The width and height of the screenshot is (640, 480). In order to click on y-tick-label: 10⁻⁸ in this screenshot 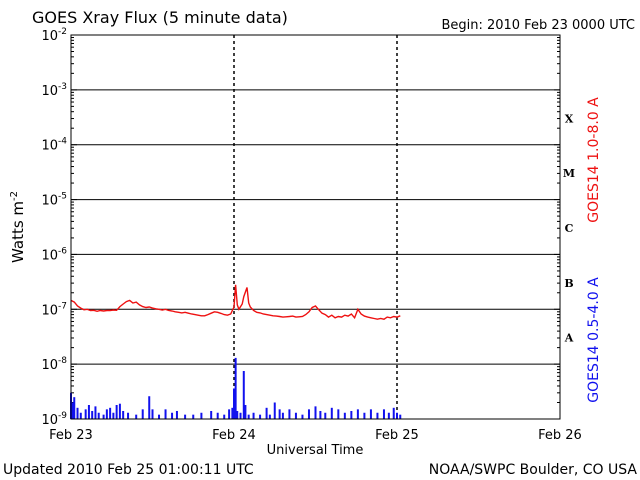, I will do `click(54, 364)`.